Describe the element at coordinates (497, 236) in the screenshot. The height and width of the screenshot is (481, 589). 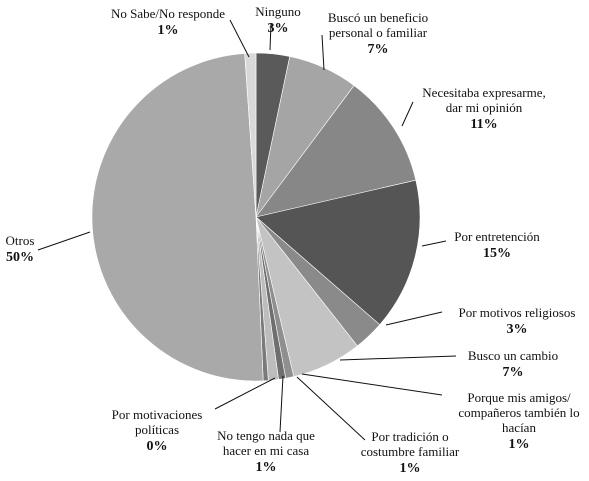
I see `slice-label: Por entretención` at that location.